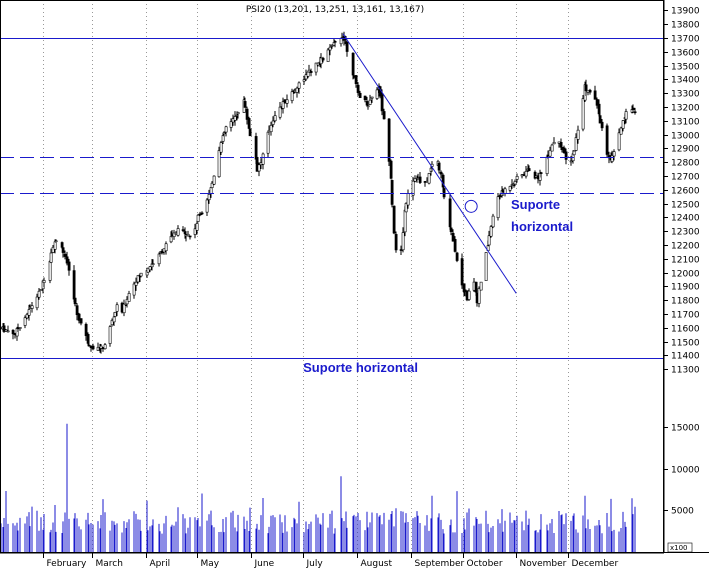 The width and height of the screenshot is (709, 570). What do you see at coordinates (109, 564) in the screenshot?
I see `month-label: March` at bounding box center [109, 564].